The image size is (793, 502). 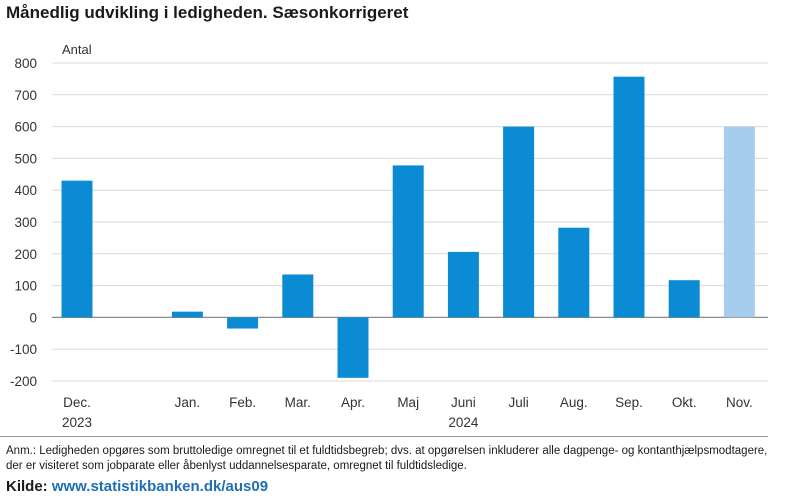 I want to click on source-line: Kilde: www.statistikbanken.dk/aus09, so click(x=137, y=486).